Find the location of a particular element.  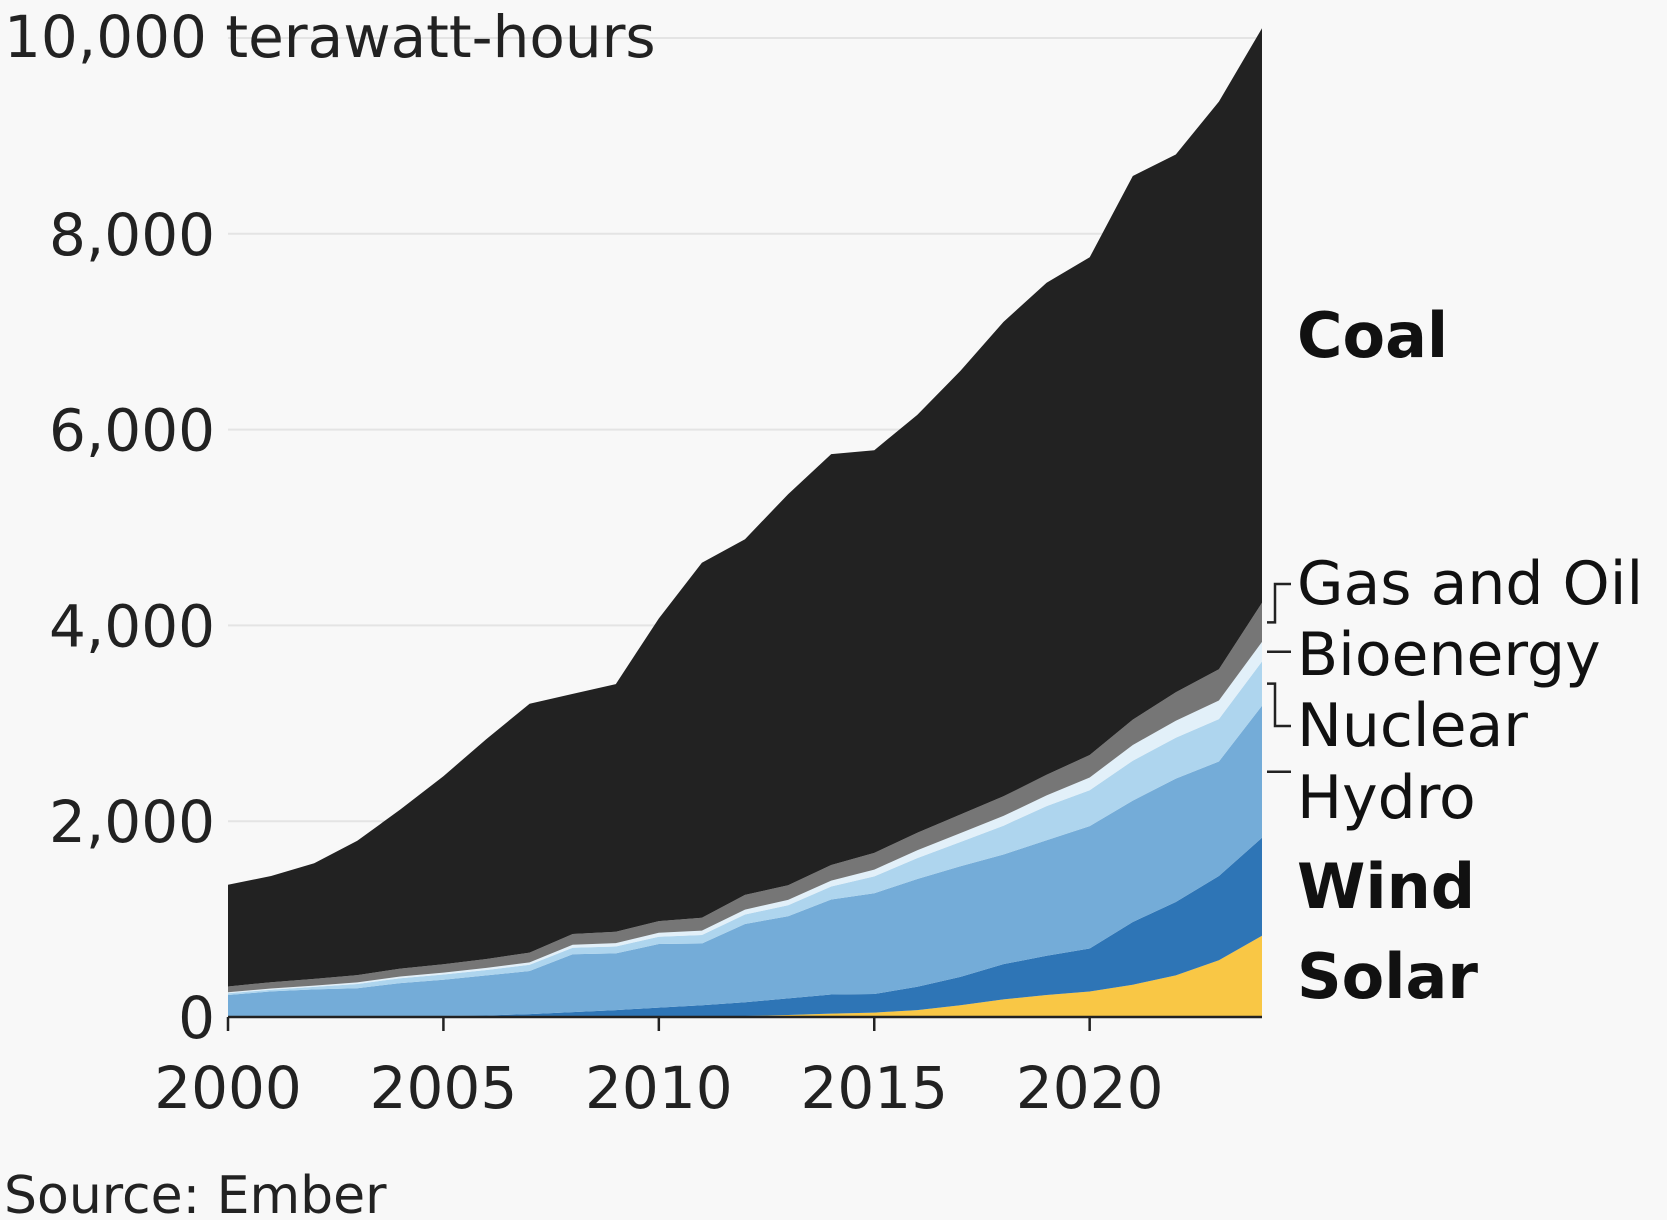

legend-label-nuclear: Nuclear is located at coordinates (1412, 726).